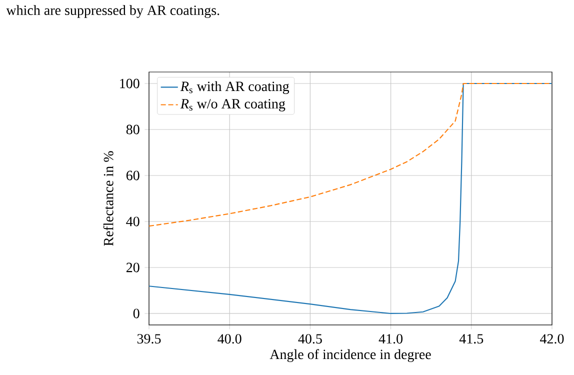  Describe the element at coordinates (233, 105) in the screenshot. I see `legend-label: R$_{s}$ w/o AR coating` at that location.